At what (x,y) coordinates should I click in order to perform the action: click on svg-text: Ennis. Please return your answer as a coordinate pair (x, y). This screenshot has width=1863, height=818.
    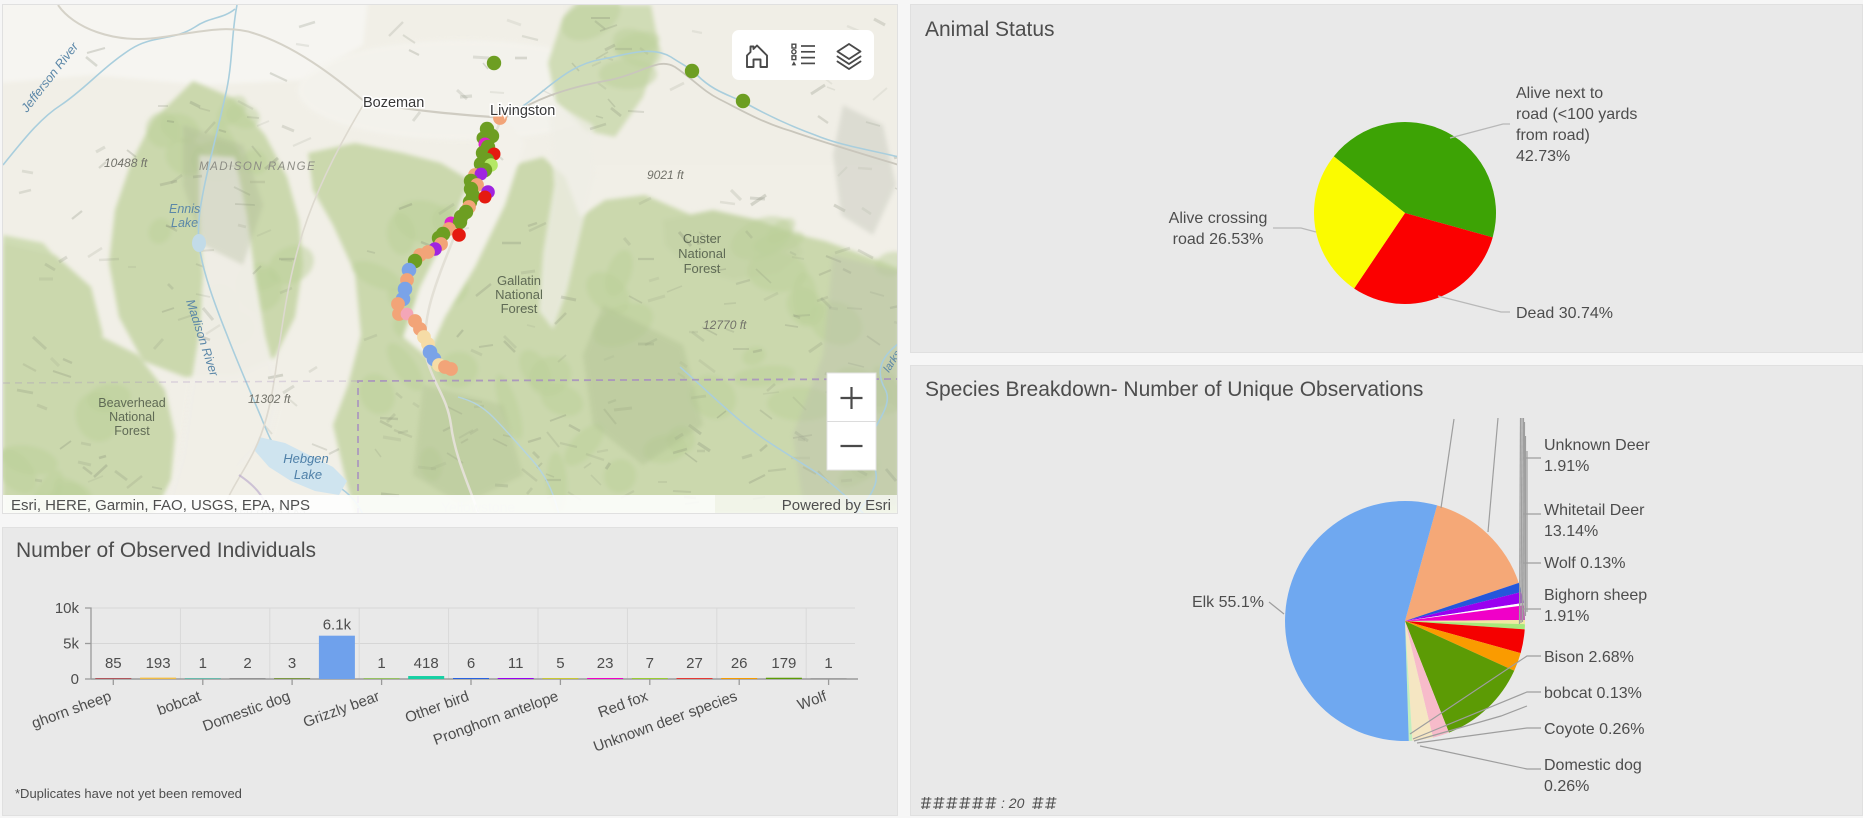
    Looking at the image, I should click on (184, 209).